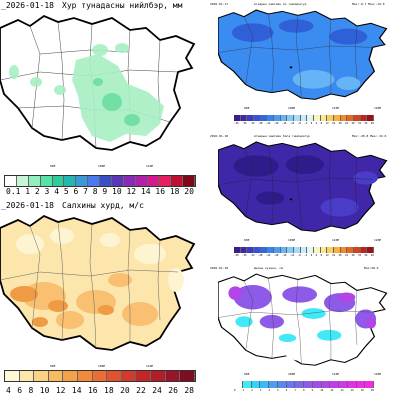 Image resolution: width=400 pixels, height=400 pixels. Describe the element at coordinates (173, 390) in the screenshot. I see `colorbar-tick-label: 26` at that location.